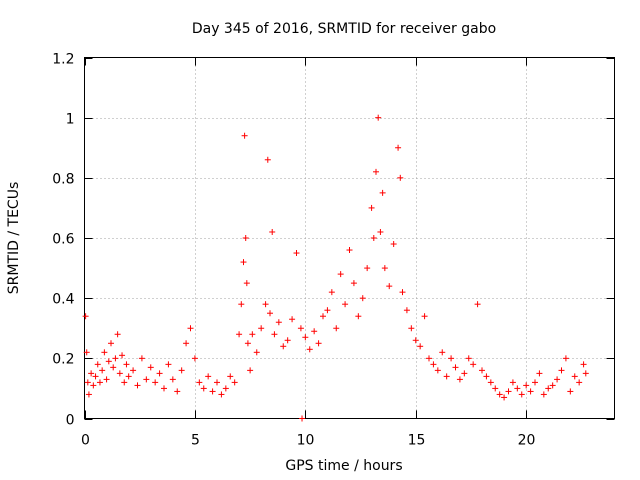 The image size is (640, 480). I want to click on y-axis-label: SRMTID / TECUs, so click(14, 238).